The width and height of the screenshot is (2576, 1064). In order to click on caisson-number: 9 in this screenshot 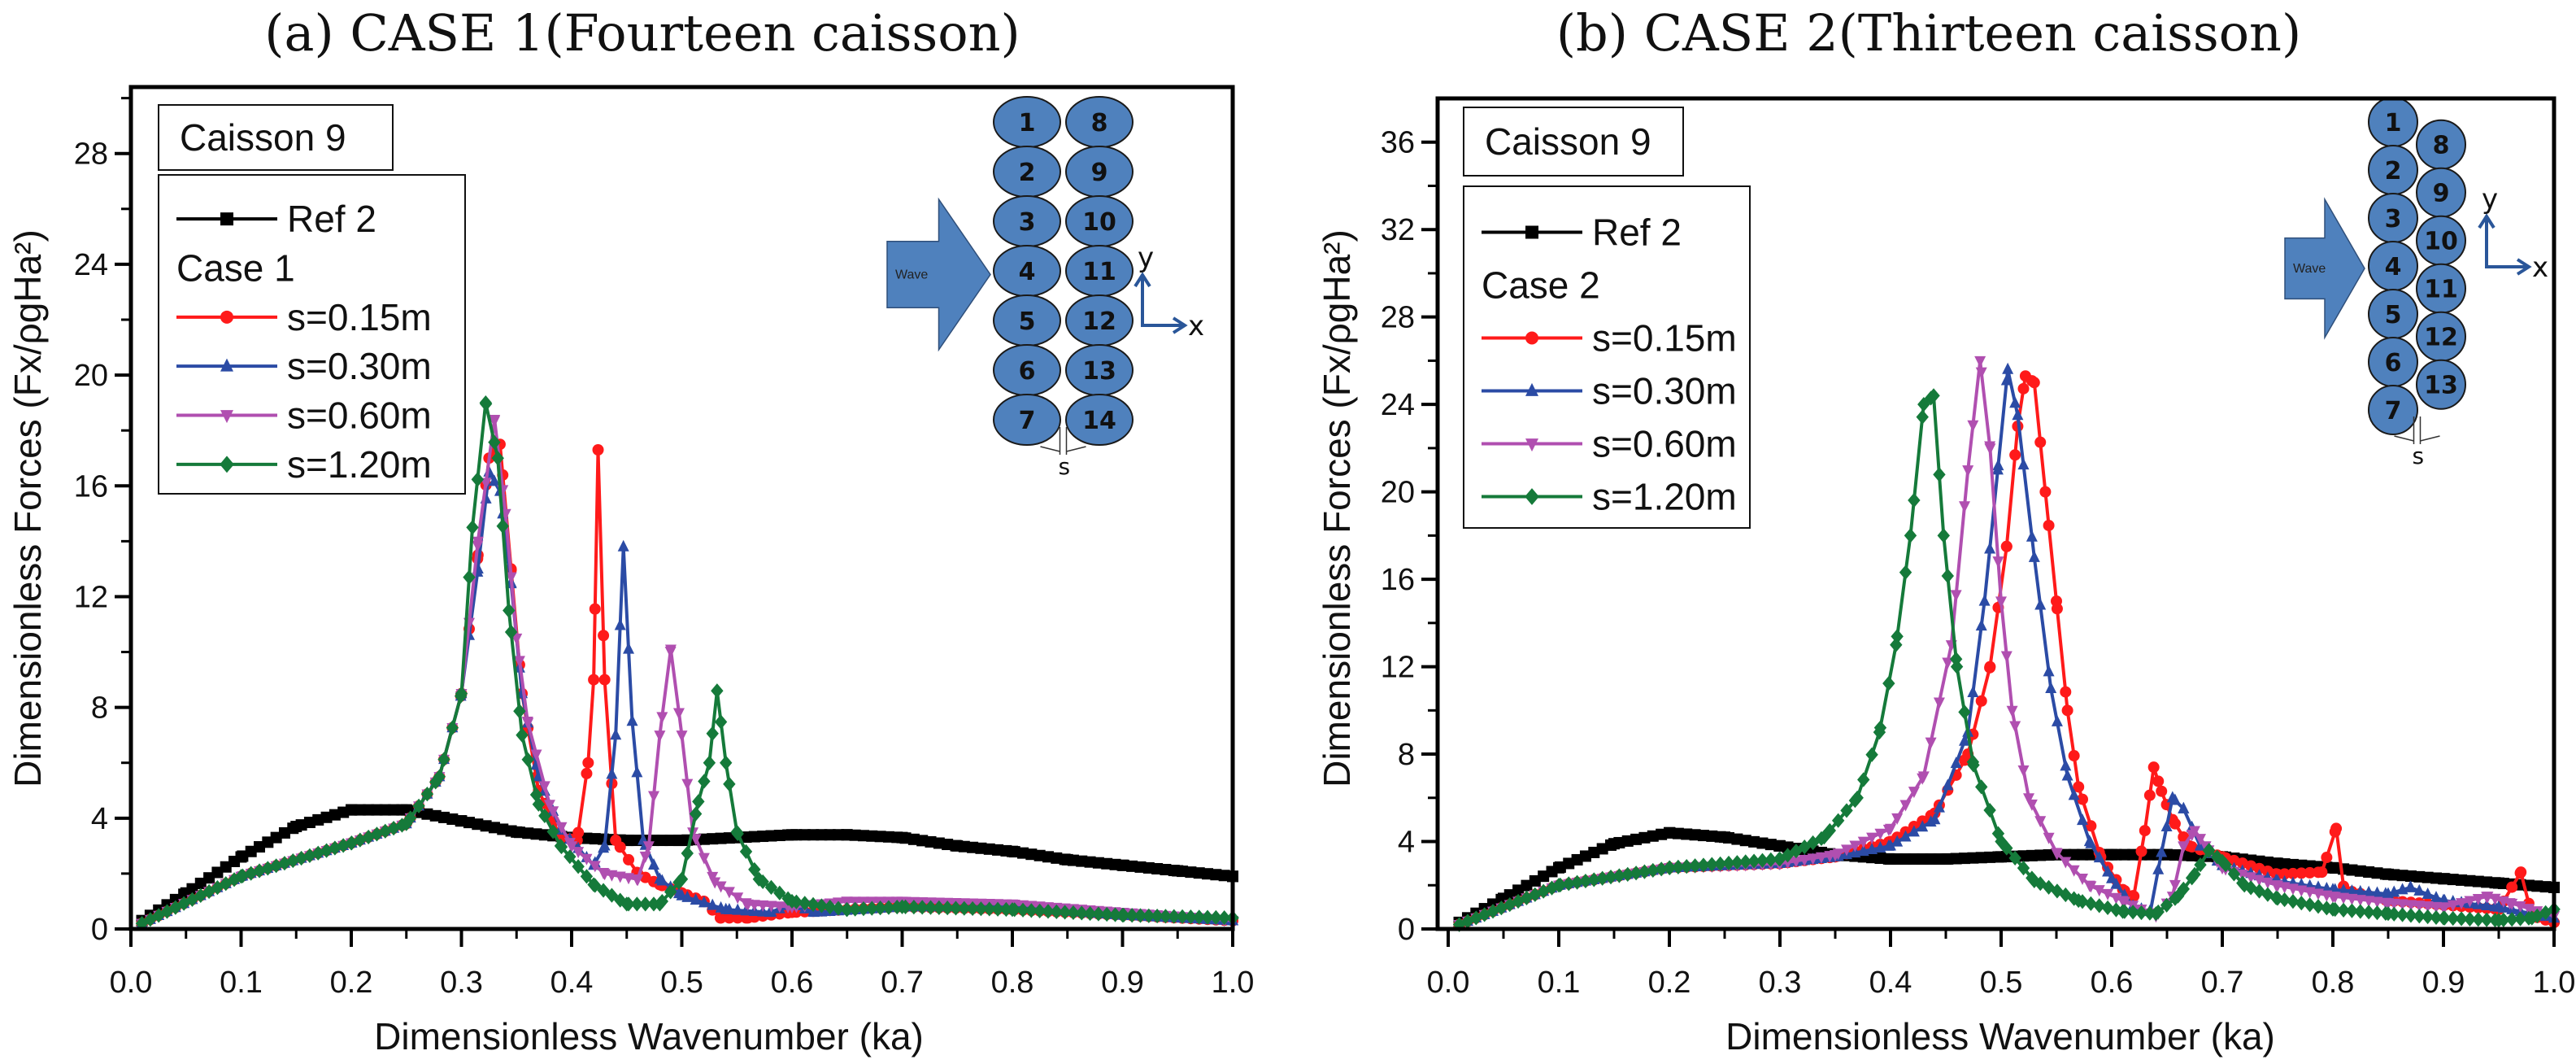, I will do `click(1100, 173)`.